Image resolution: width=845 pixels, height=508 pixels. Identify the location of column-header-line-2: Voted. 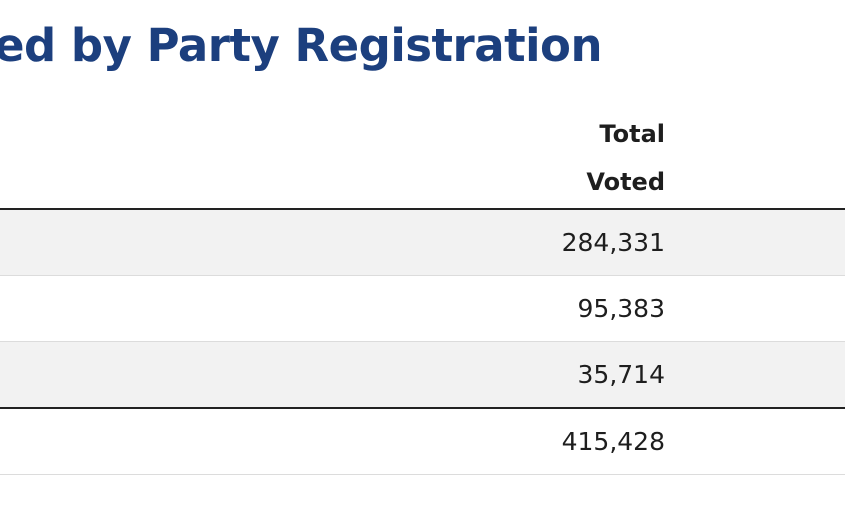
(625, 182).